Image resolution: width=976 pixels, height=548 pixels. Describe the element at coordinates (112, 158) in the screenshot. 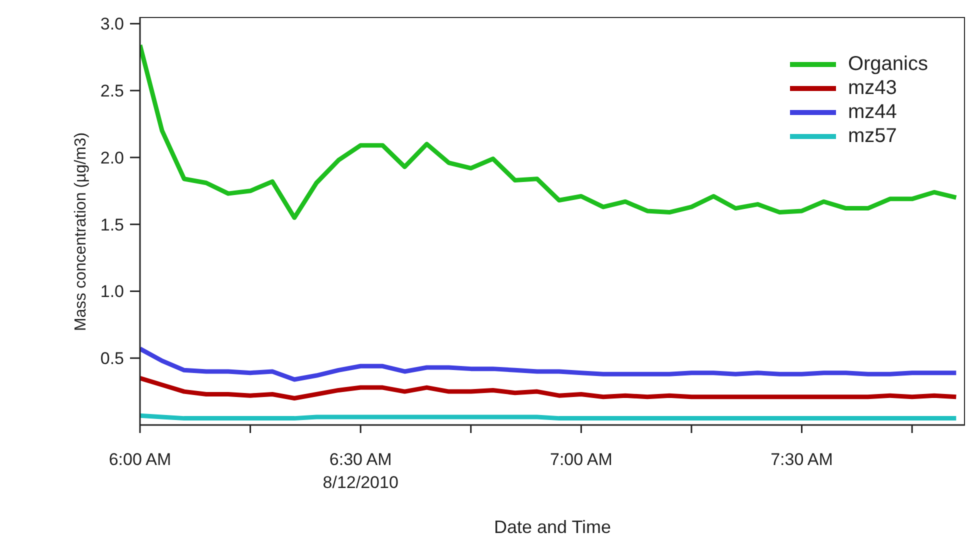

I see `y-tick-label: 2.0` at that location.